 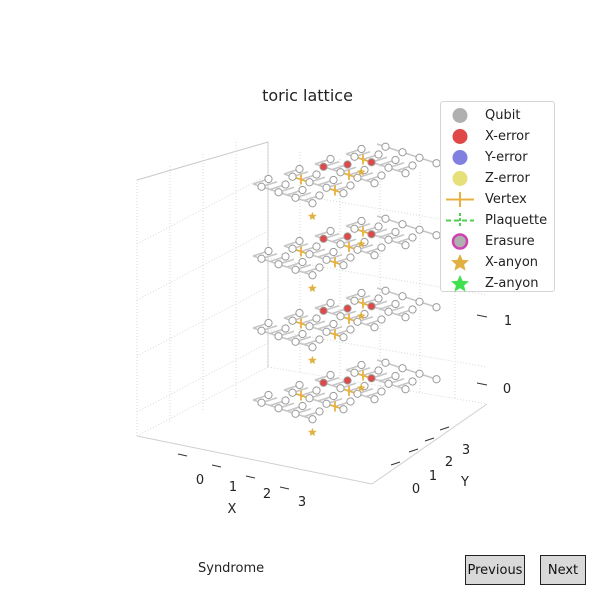 What do you see at coordinates (464, 482) in the screenshot?
I see `y-axis-label: Y` at bounding box center [464, 482].